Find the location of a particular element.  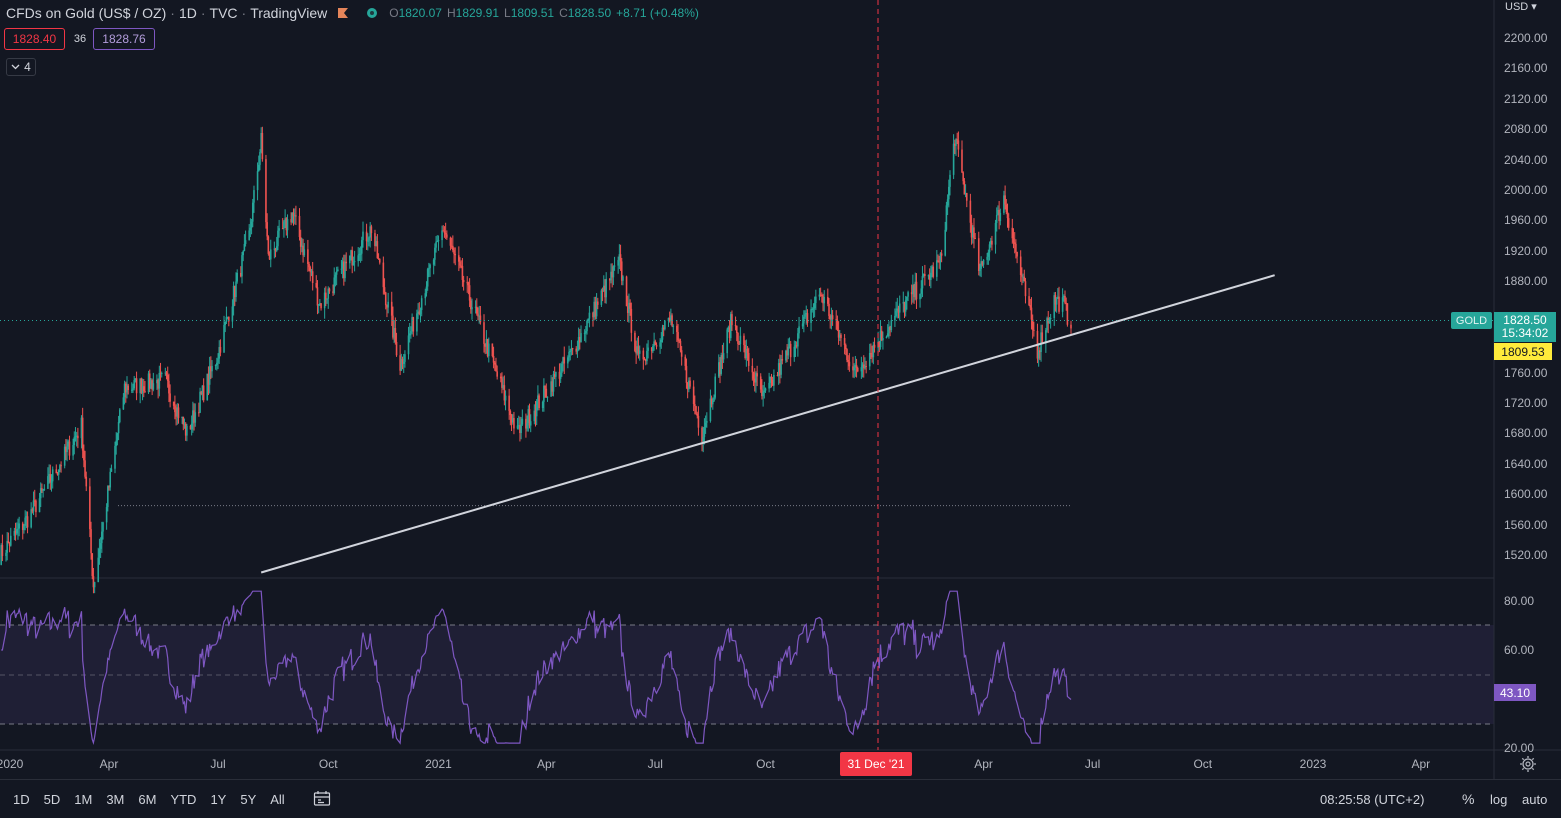

sell-price-button: 1828.40 is located at coordinates (34, 39).